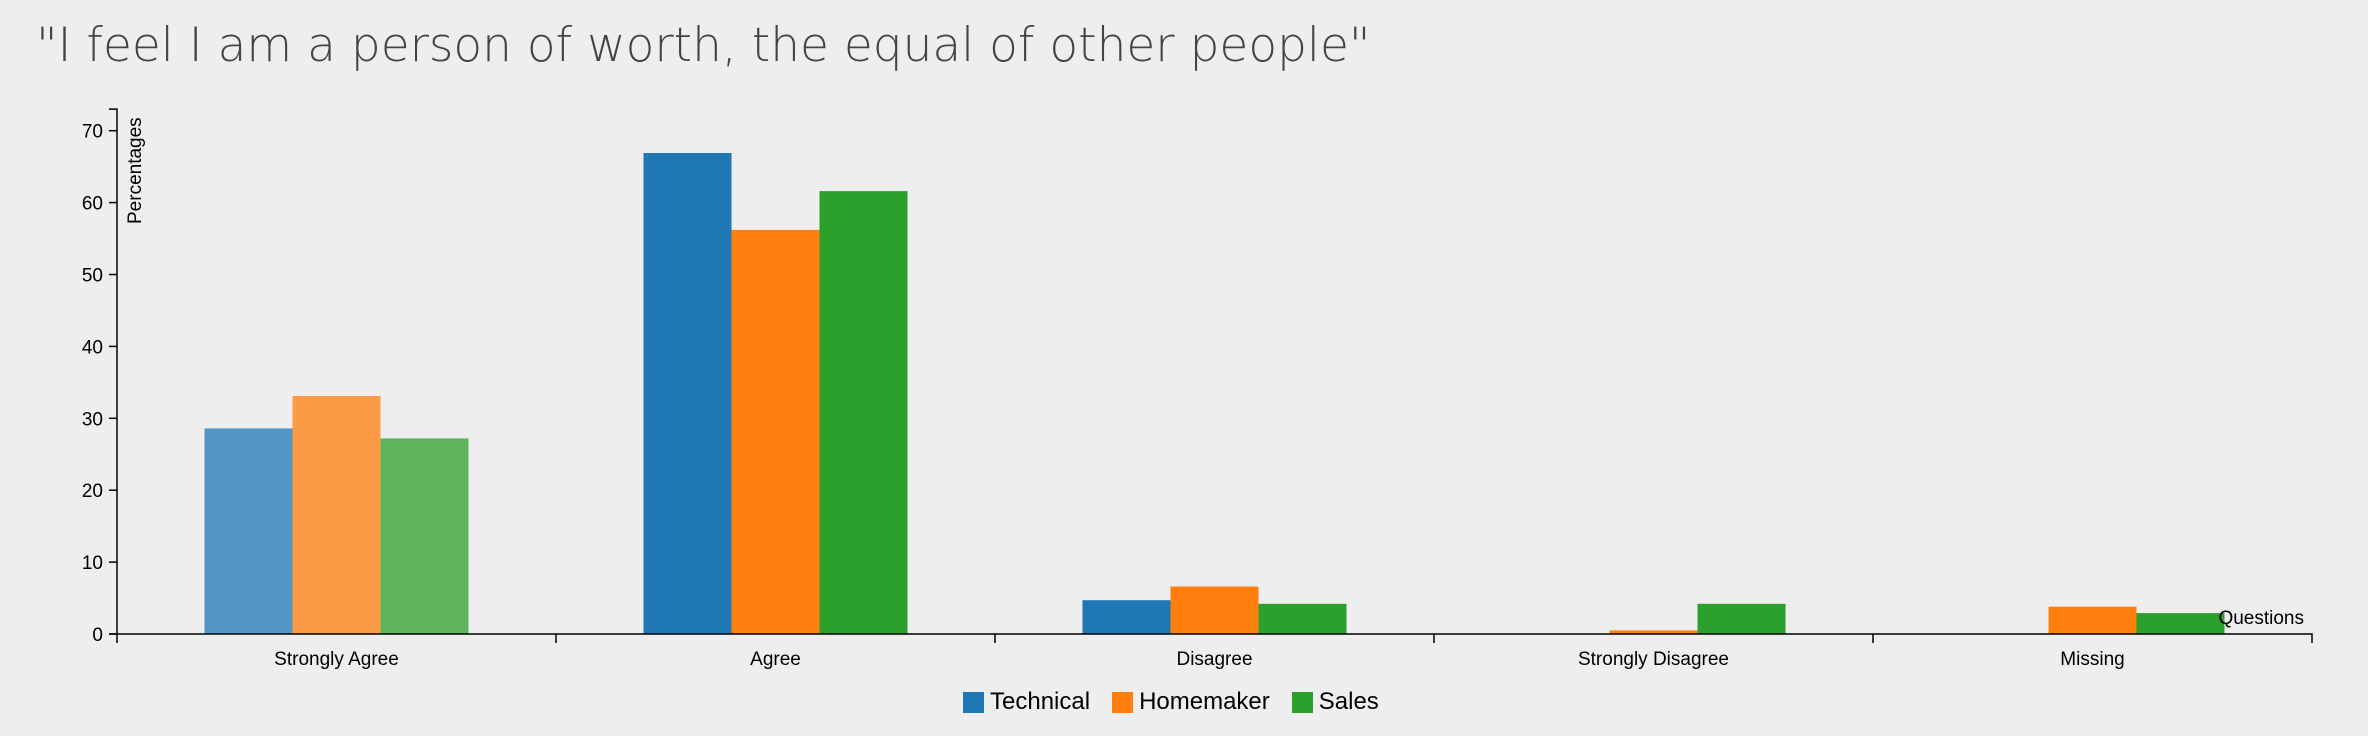  I want to click on y-axis-line, so click(113, 371).